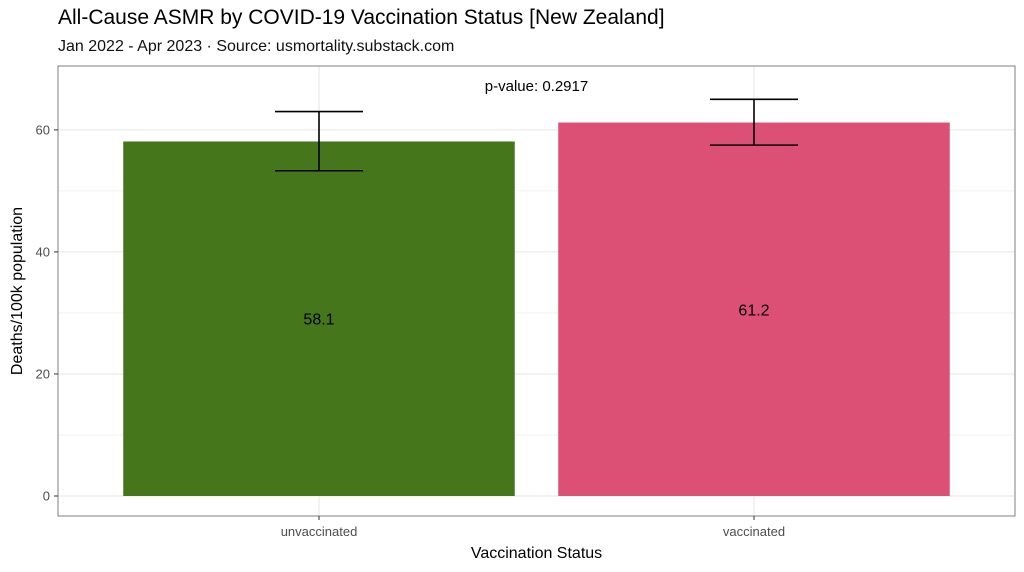  I want to click on y-tick-label: 20, so click(43, 373).